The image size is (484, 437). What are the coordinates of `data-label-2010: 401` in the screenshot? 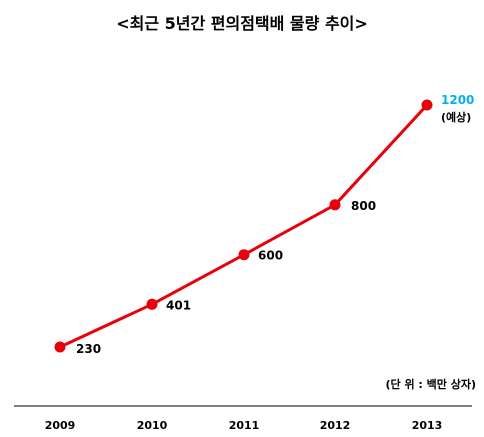 It's located at (178, 305).